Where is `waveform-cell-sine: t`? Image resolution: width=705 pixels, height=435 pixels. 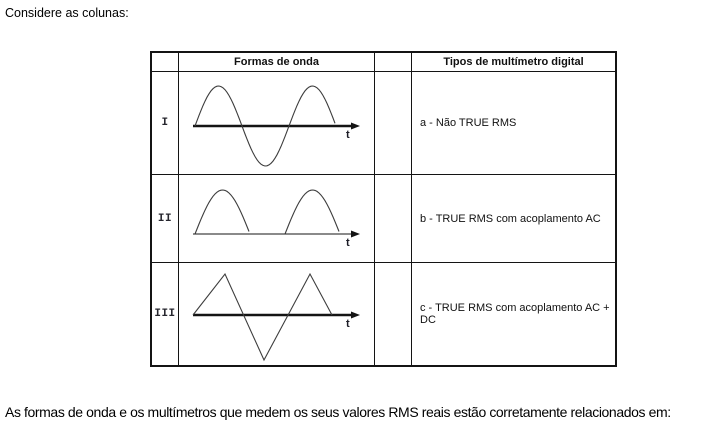
waveform-cell-sine: t is located at coordinates (277, 123).